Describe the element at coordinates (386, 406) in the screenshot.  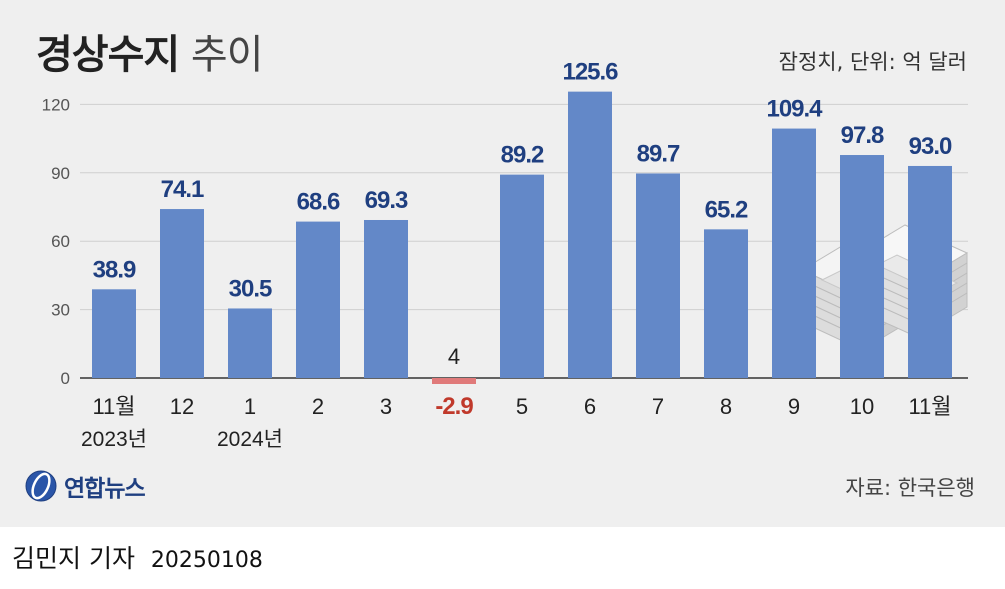
I see `x-tick-label: 3` at that location.